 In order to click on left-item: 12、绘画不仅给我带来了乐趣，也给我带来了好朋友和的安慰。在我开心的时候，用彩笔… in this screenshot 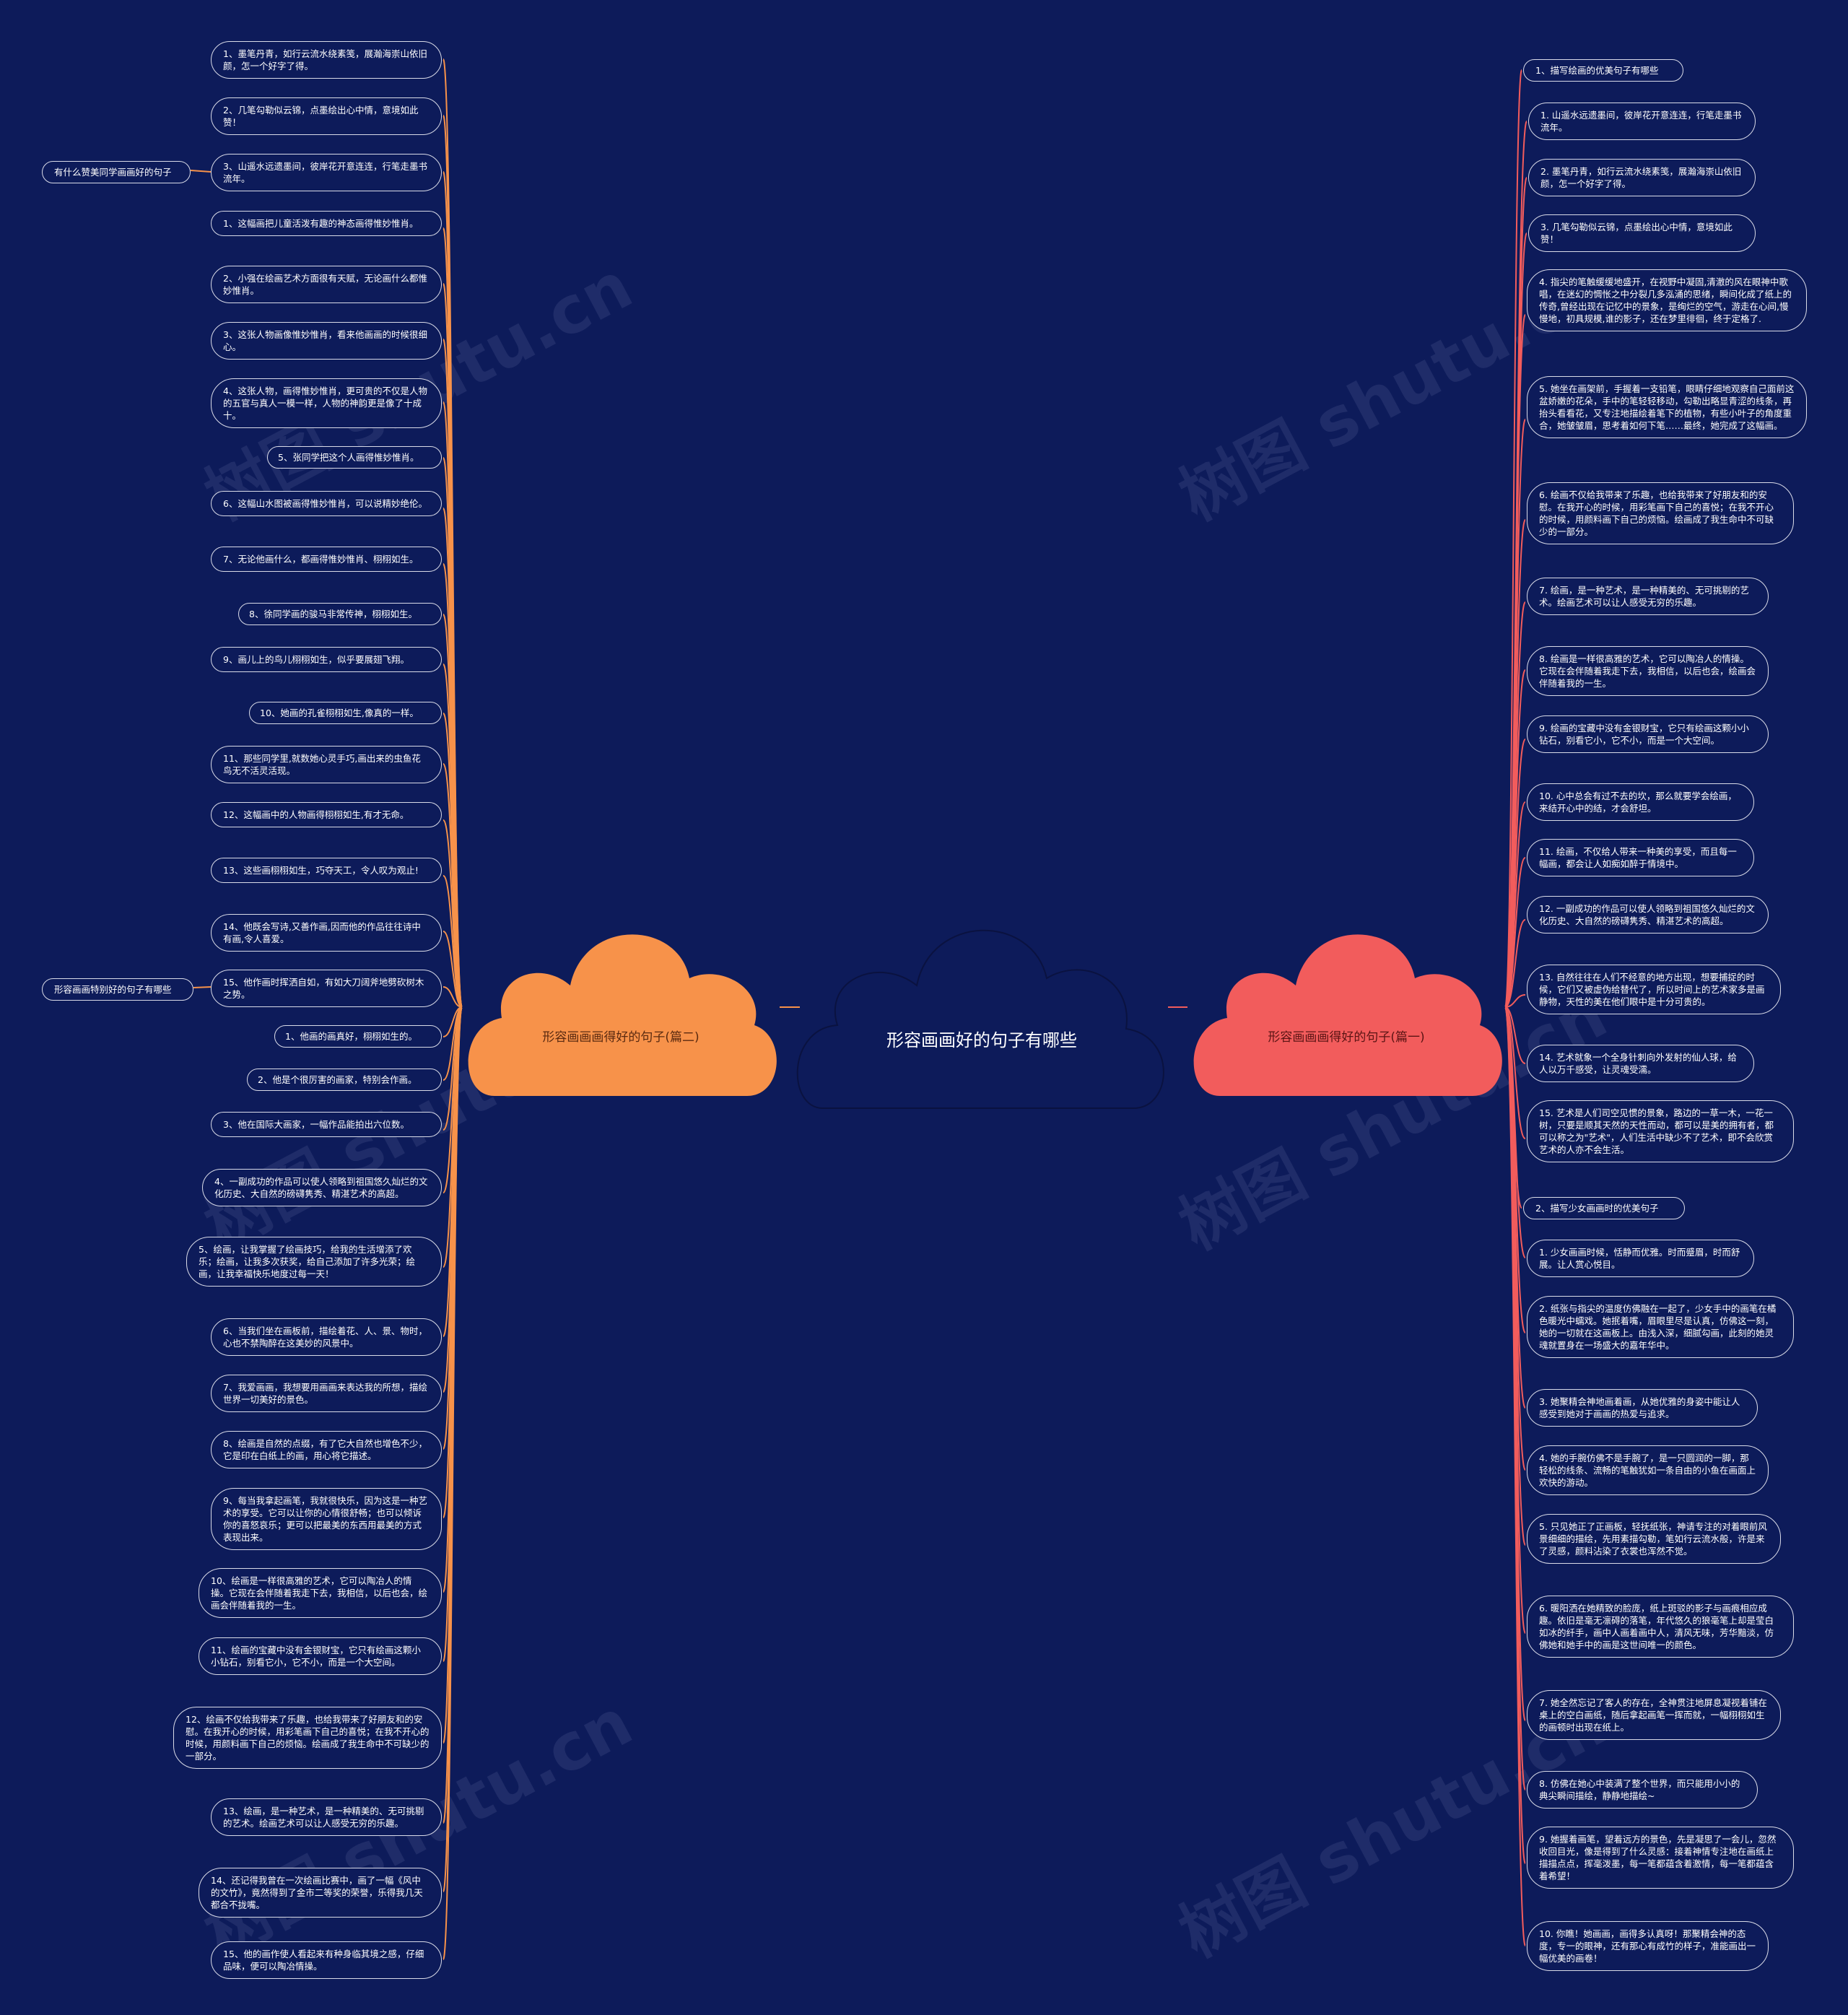, I will do `click(307, 1738)`.